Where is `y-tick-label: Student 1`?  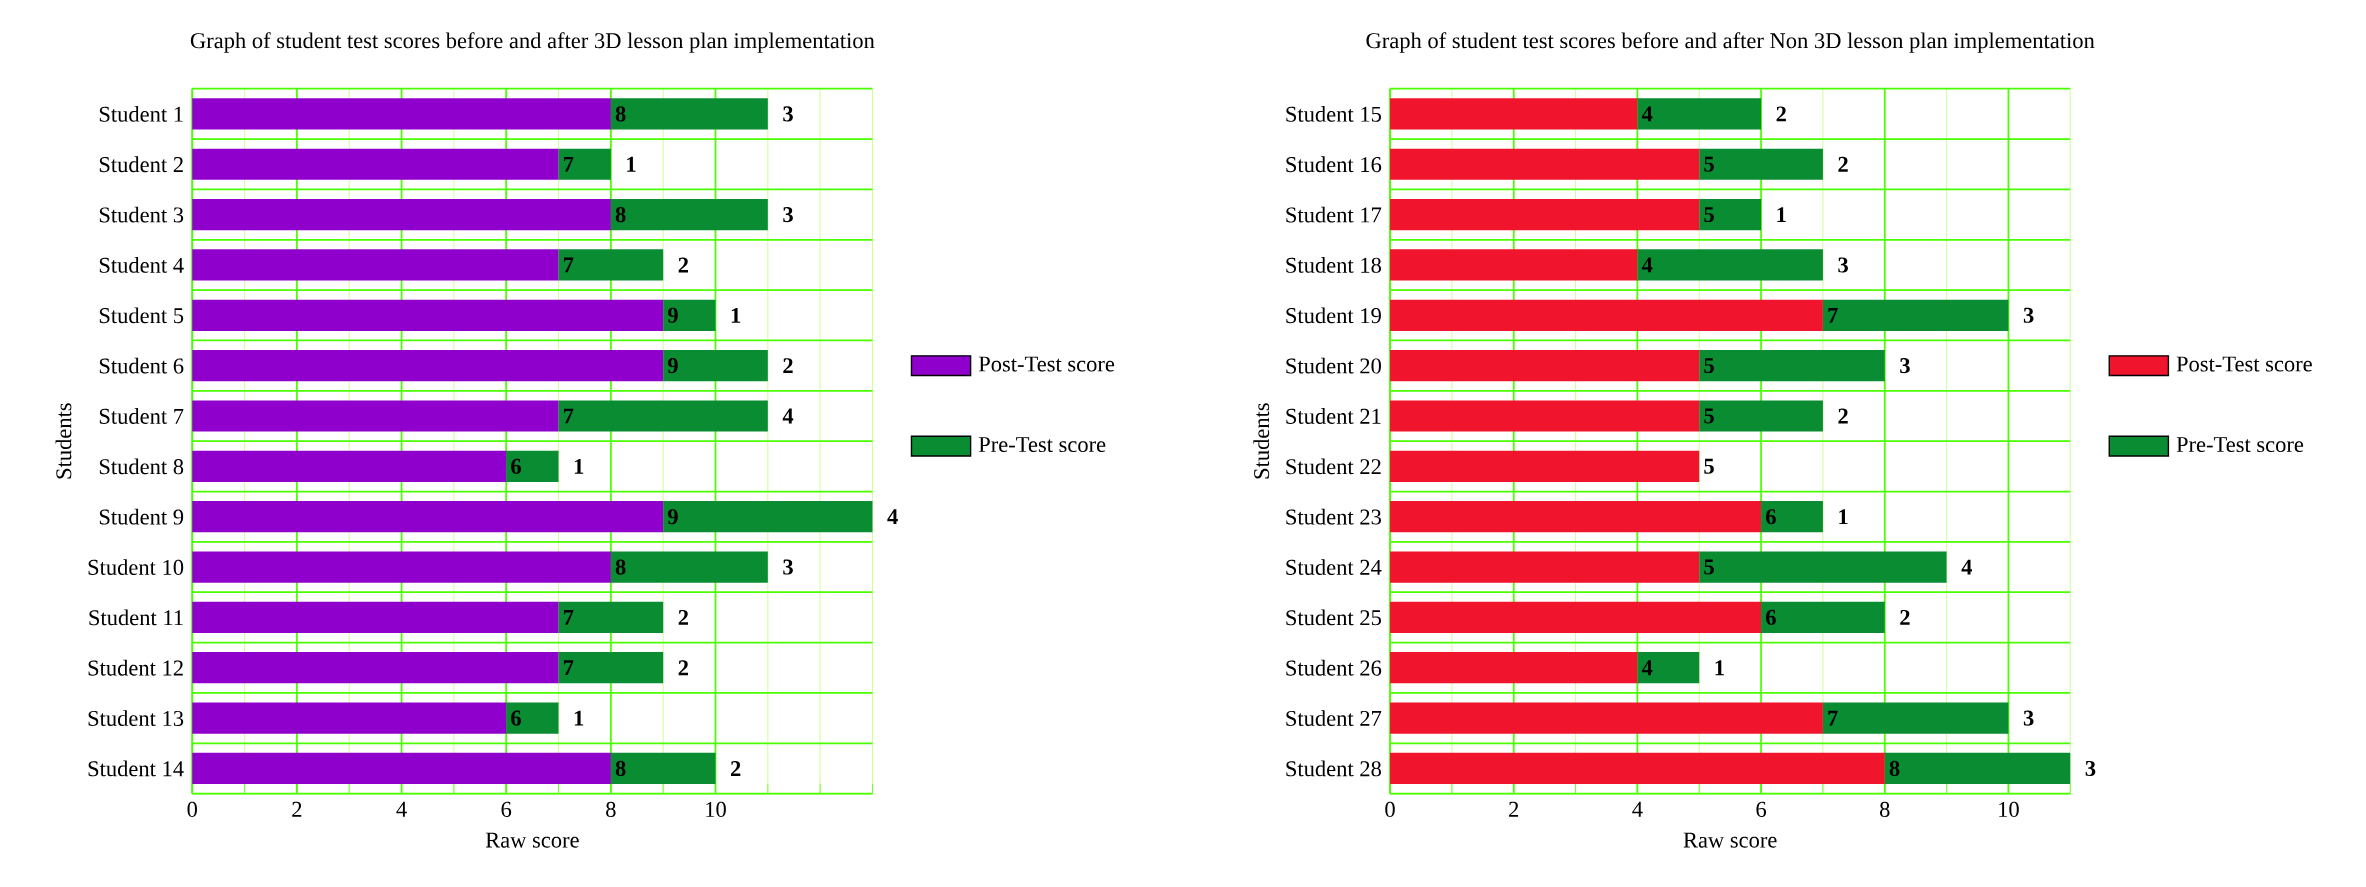 y-tick-label: Student 1 is located at coordinates (141, 113).